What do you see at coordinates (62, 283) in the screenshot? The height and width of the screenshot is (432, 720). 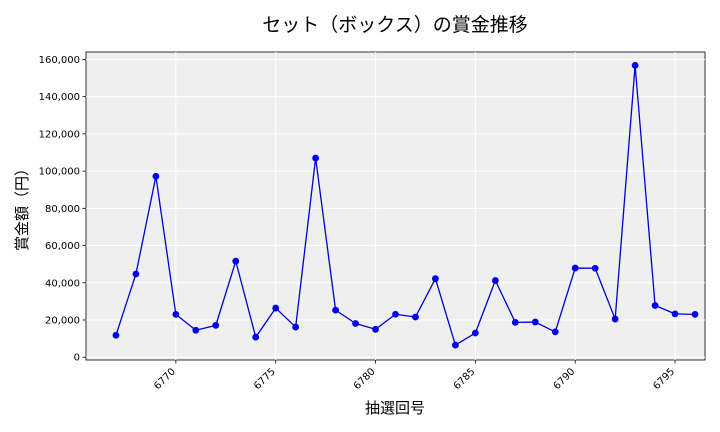 I see `y-tick-label: 40,000` at bounding box center [62, 283].